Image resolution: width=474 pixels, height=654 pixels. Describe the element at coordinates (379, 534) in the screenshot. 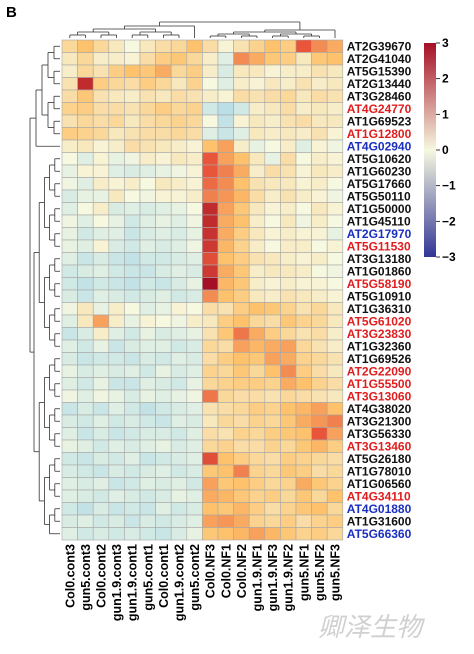

I see `row-label: AT5G66360` at that location.